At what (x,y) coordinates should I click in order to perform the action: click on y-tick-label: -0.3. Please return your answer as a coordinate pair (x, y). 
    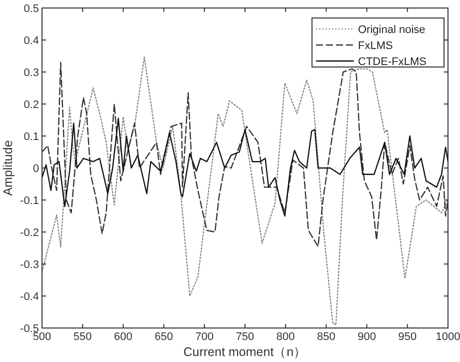
    Looking at the image, I should click on (29, 265).